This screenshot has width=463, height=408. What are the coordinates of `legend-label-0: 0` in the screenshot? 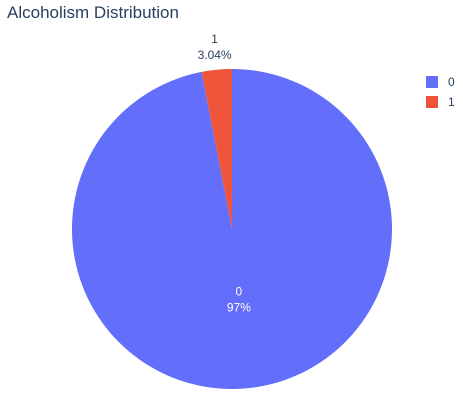 It's located at (451, 82).